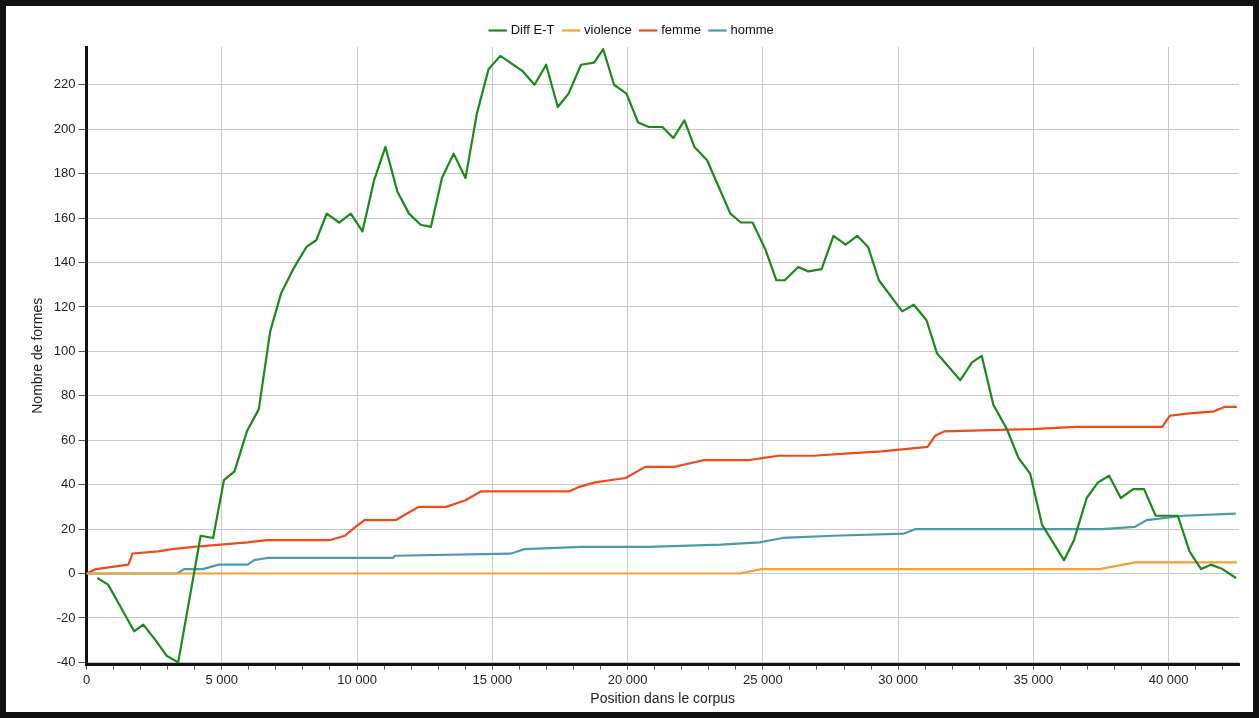 The width and height of the screenshot is (1259, 718). I want to click on y-tick-label: 0, so click(72, 573).